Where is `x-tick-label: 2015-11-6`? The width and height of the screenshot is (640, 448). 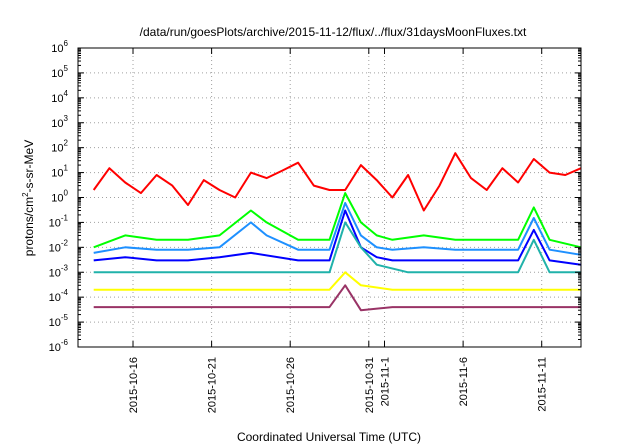 x-tick-label: 2015-11-6 is located at coordinates (464, 381).